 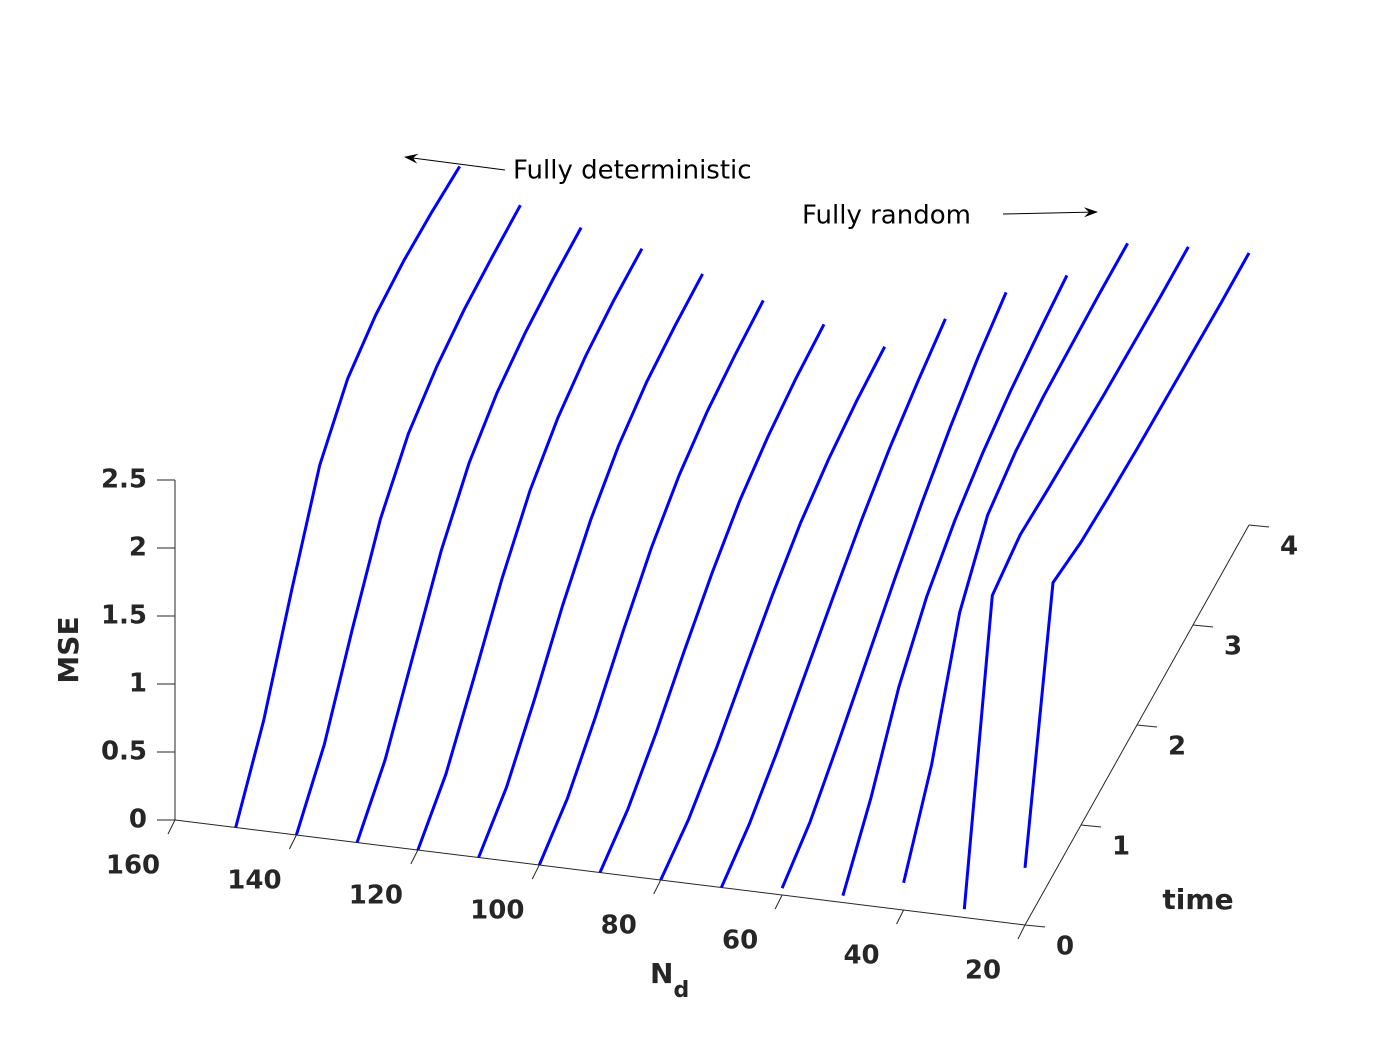 I want to click on x-axis-label: Nd, so click(x=669, y=980).